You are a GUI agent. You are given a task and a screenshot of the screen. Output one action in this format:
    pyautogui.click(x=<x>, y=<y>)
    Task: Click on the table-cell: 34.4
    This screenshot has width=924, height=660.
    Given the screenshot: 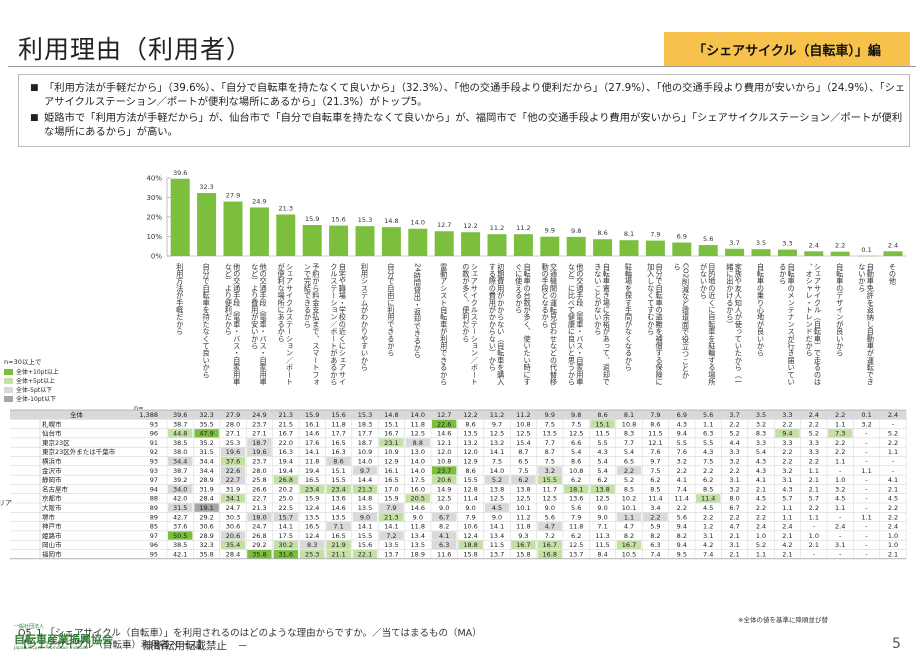 What is the action you would take?
    pyautogui.click(x=206, y=462)
    